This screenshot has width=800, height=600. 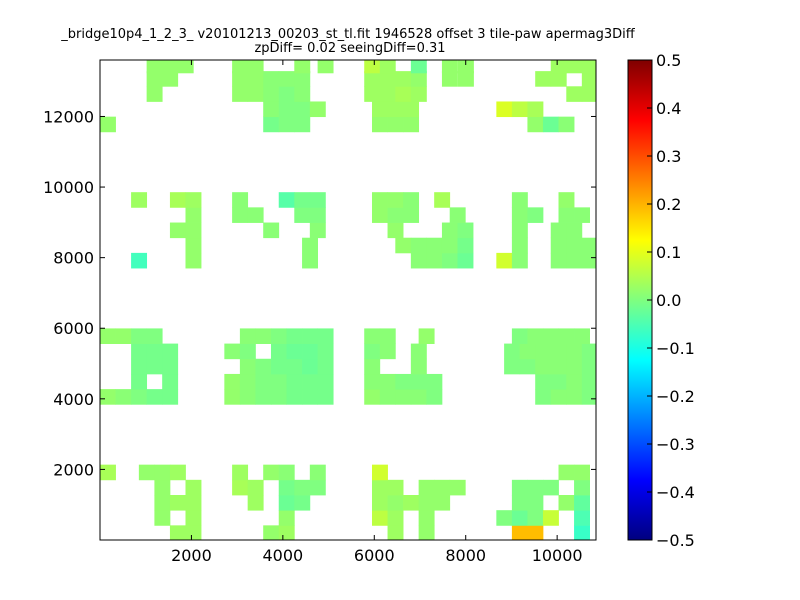 I want to click on colorbar-tick-label: 0.5, so click(x=668, y=60).